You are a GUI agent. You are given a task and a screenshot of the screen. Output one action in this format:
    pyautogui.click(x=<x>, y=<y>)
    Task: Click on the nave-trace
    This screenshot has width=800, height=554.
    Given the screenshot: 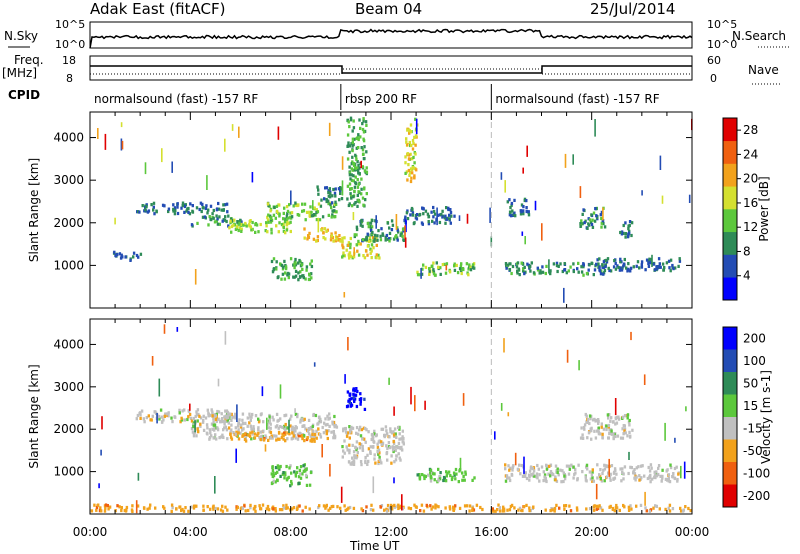 What is the action you would take?
    pyautogui.click(x=391, y=71)
    